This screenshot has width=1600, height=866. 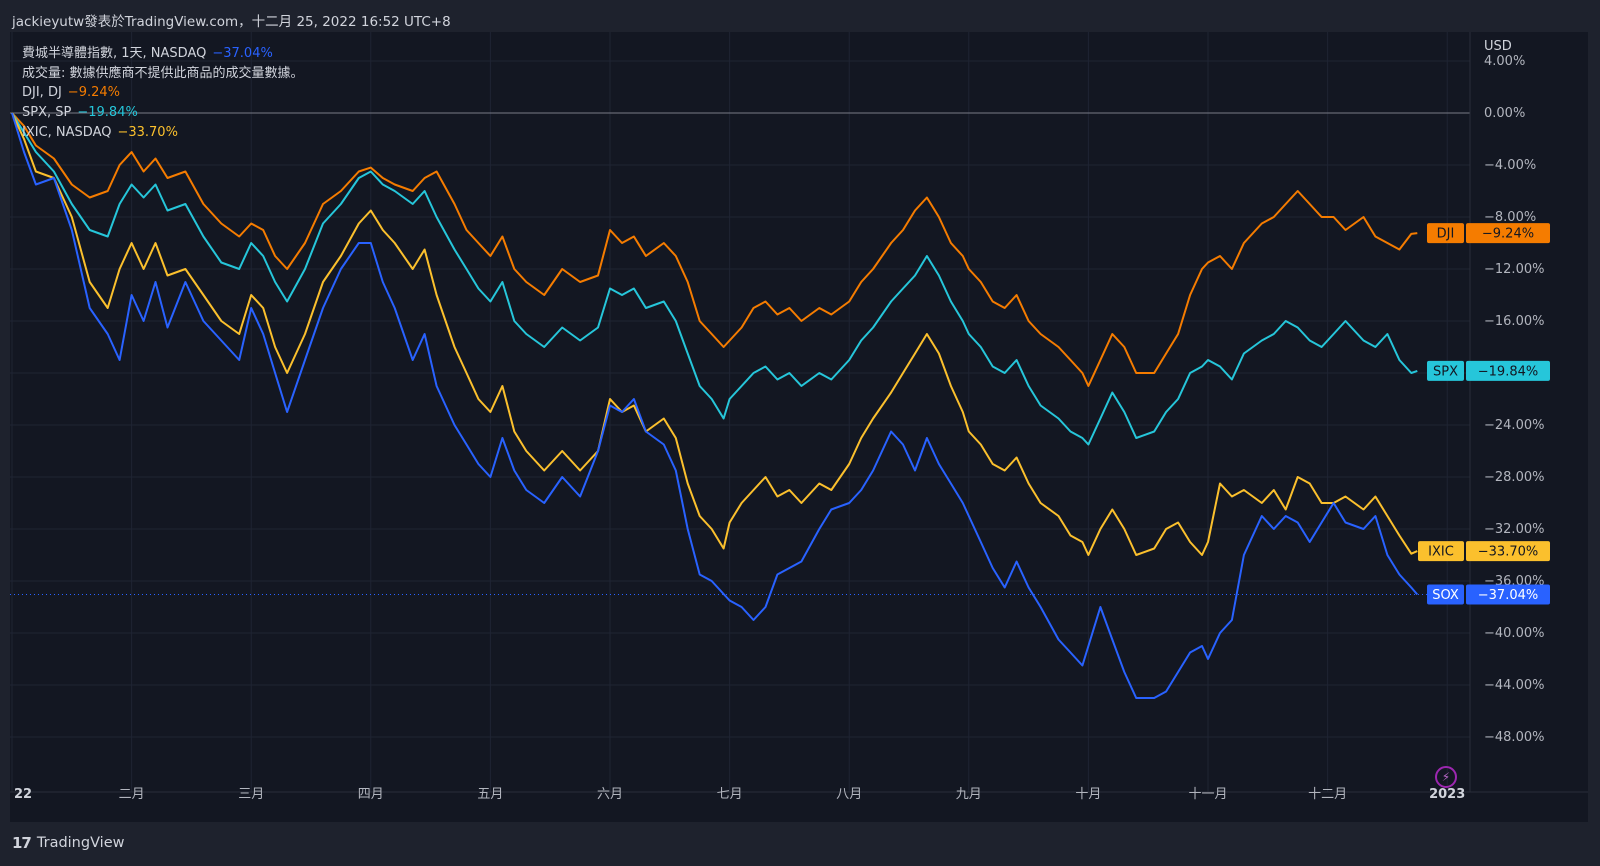 What do you see at coordinates (1207, 794) in the screenshot?
I see `x-tick-label: 十一月` at bounding box center [1207, 794].